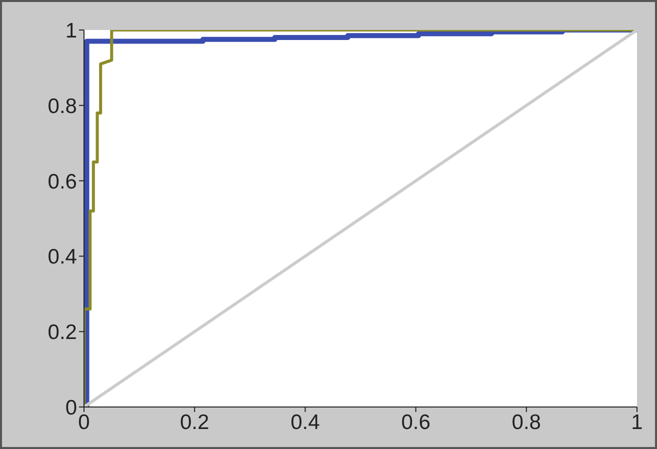 This screenshot has height=449, width=657. Describe the element at coordinates (63, 257) in the screenshot. I see `y-tick-label: 0.4` at that location.